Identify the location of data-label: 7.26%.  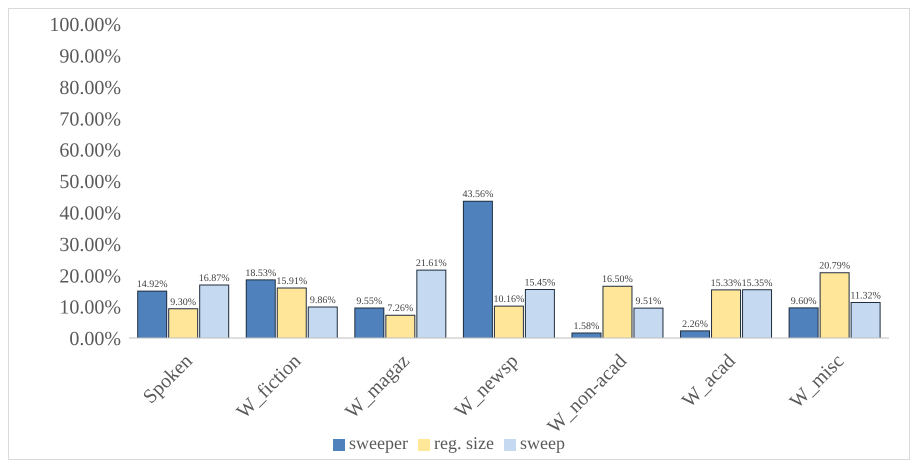
(400, 308).